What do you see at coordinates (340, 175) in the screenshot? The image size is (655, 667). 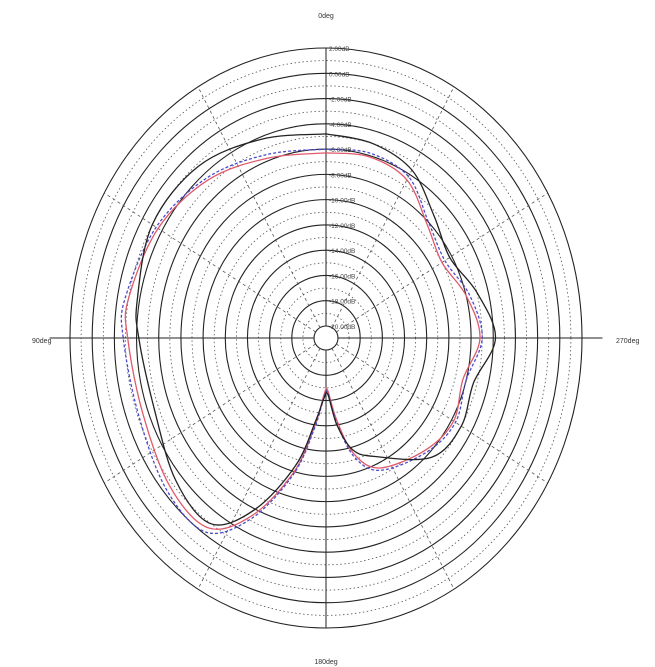 I see `radial-tick-label: -8.00dB` at bounding box center [340, 175].